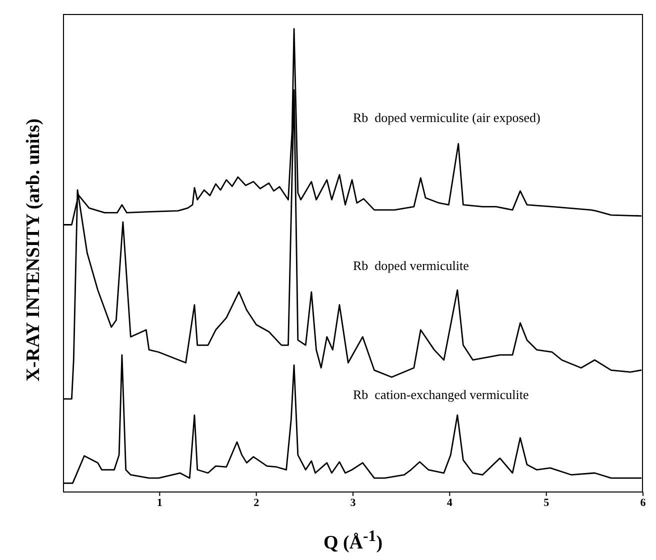 The width and height of the screenshot is (656, 560). I want to click on x-tick-label: 2, so click(257, 502).